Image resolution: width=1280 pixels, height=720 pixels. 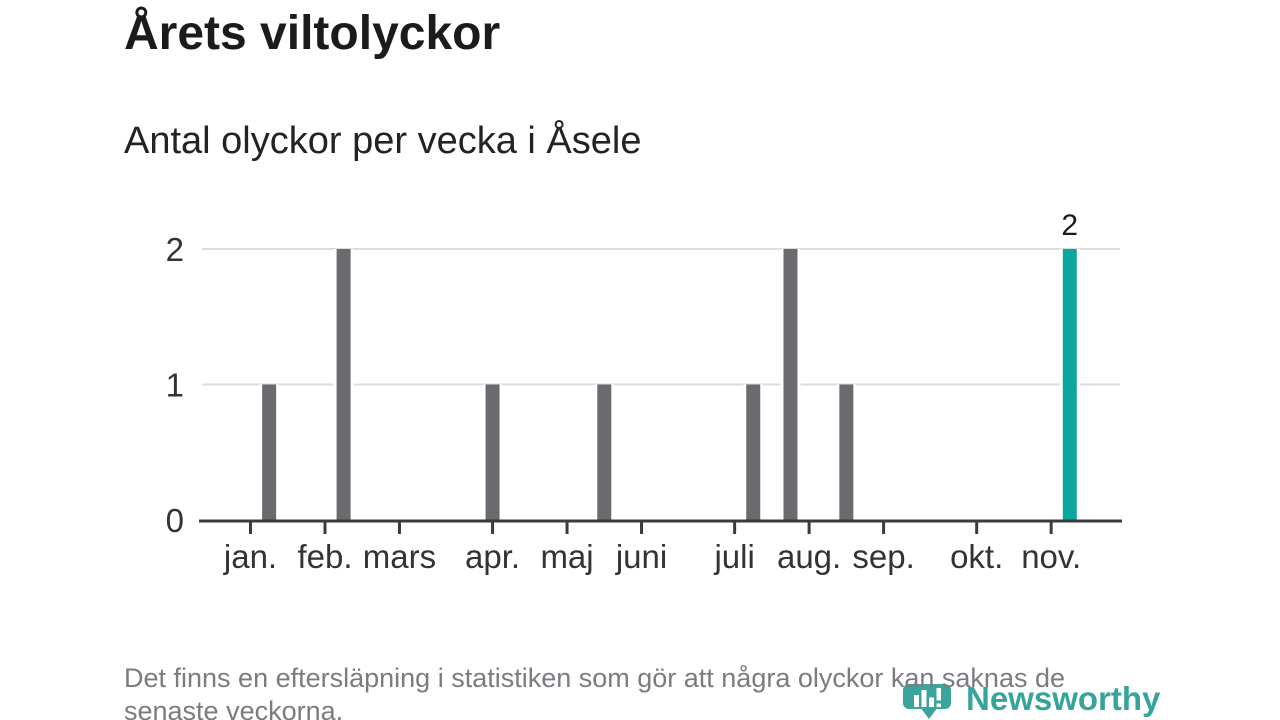 I want to click on x-label-okt.: okt., so click(x=976, y=556).